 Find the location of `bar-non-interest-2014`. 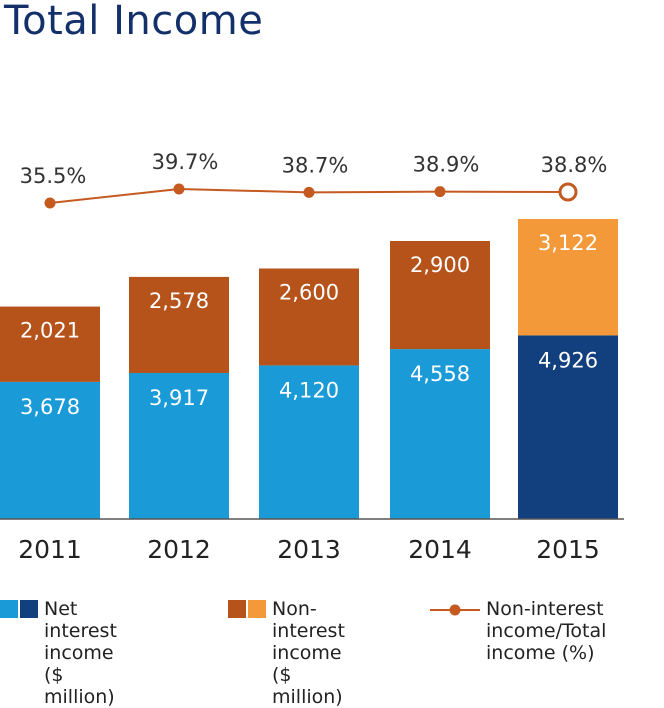

bar-non-interest-2014 is located at coordinates (440, 295).